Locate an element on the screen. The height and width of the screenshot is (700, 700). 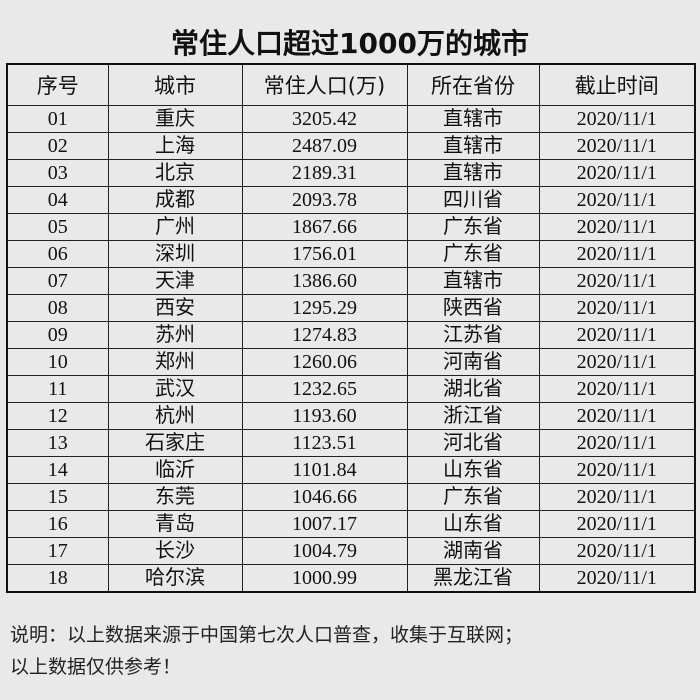
cell-index: 01 is located at coordinates (57, 119).